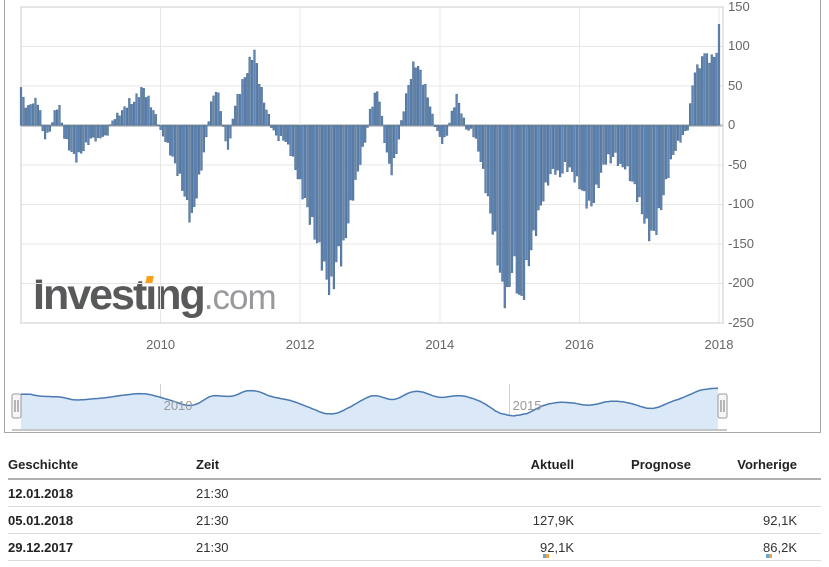 This screenshot has height=567, width=829. Describe the element at coordinates (579, 344) in the screenshot. I see `x-axis-label: 2016` at that location.